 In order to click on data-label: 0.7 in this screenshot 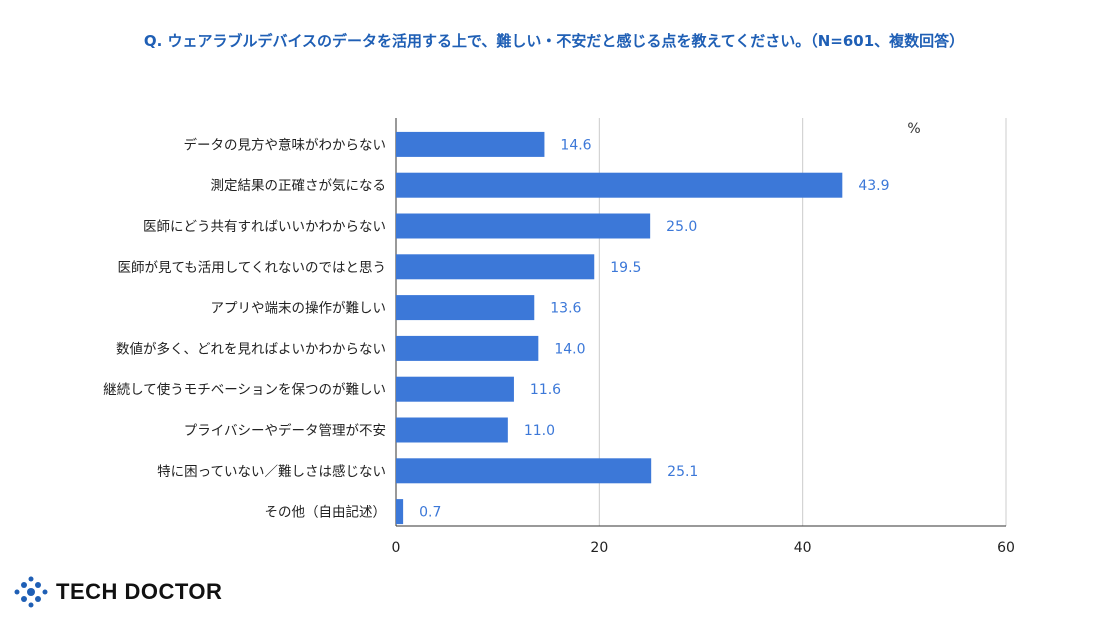, I will do `click(430, 513)`.